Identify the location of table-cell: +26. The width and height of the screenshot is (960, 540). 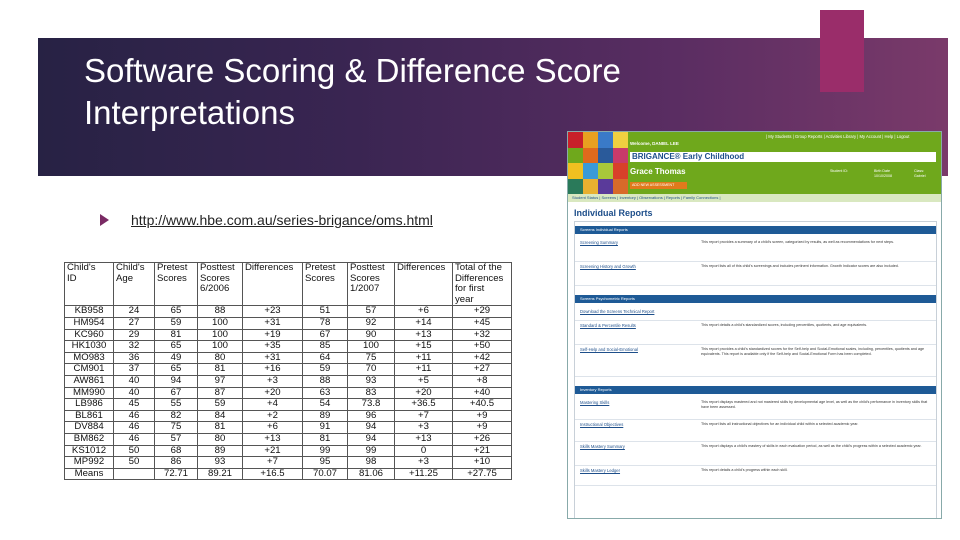
(482, 439).